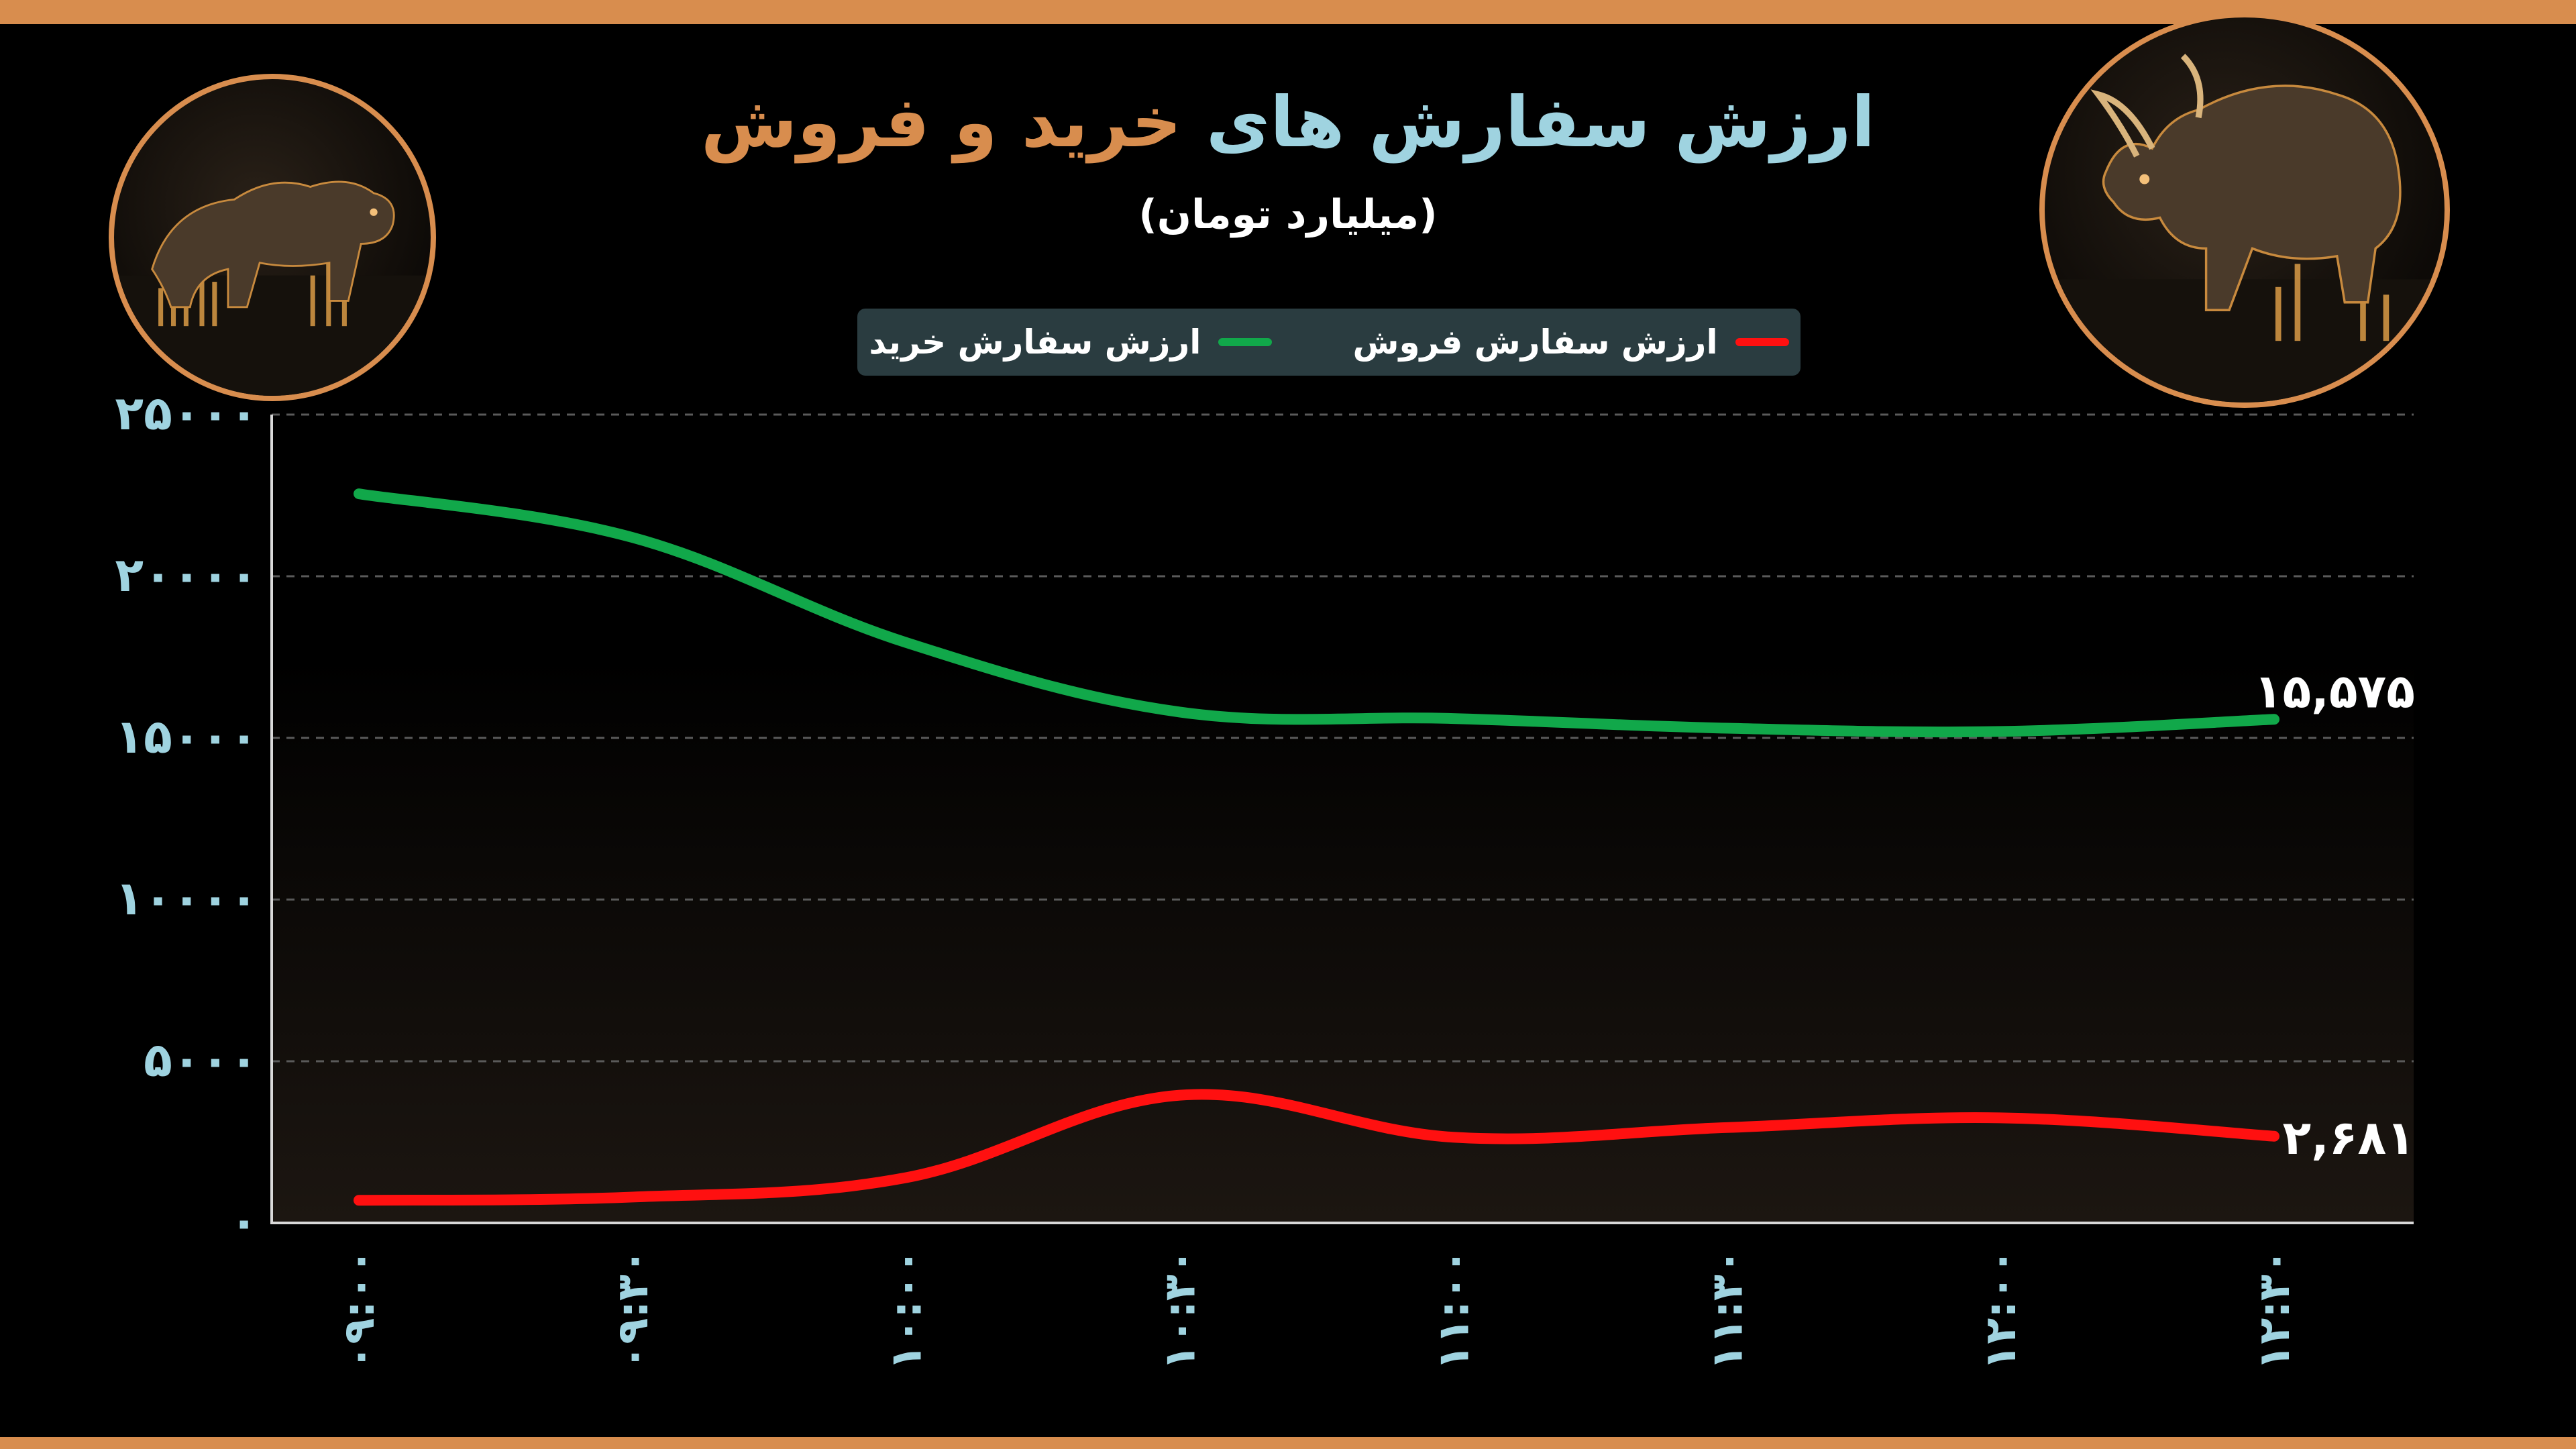 The height and width of the screenshot is (1449, 2576). Describe the element at coordinates (1288, 214) in the screenshot. I see `chart-subtitle: (میلیارد تومان)` at that location.